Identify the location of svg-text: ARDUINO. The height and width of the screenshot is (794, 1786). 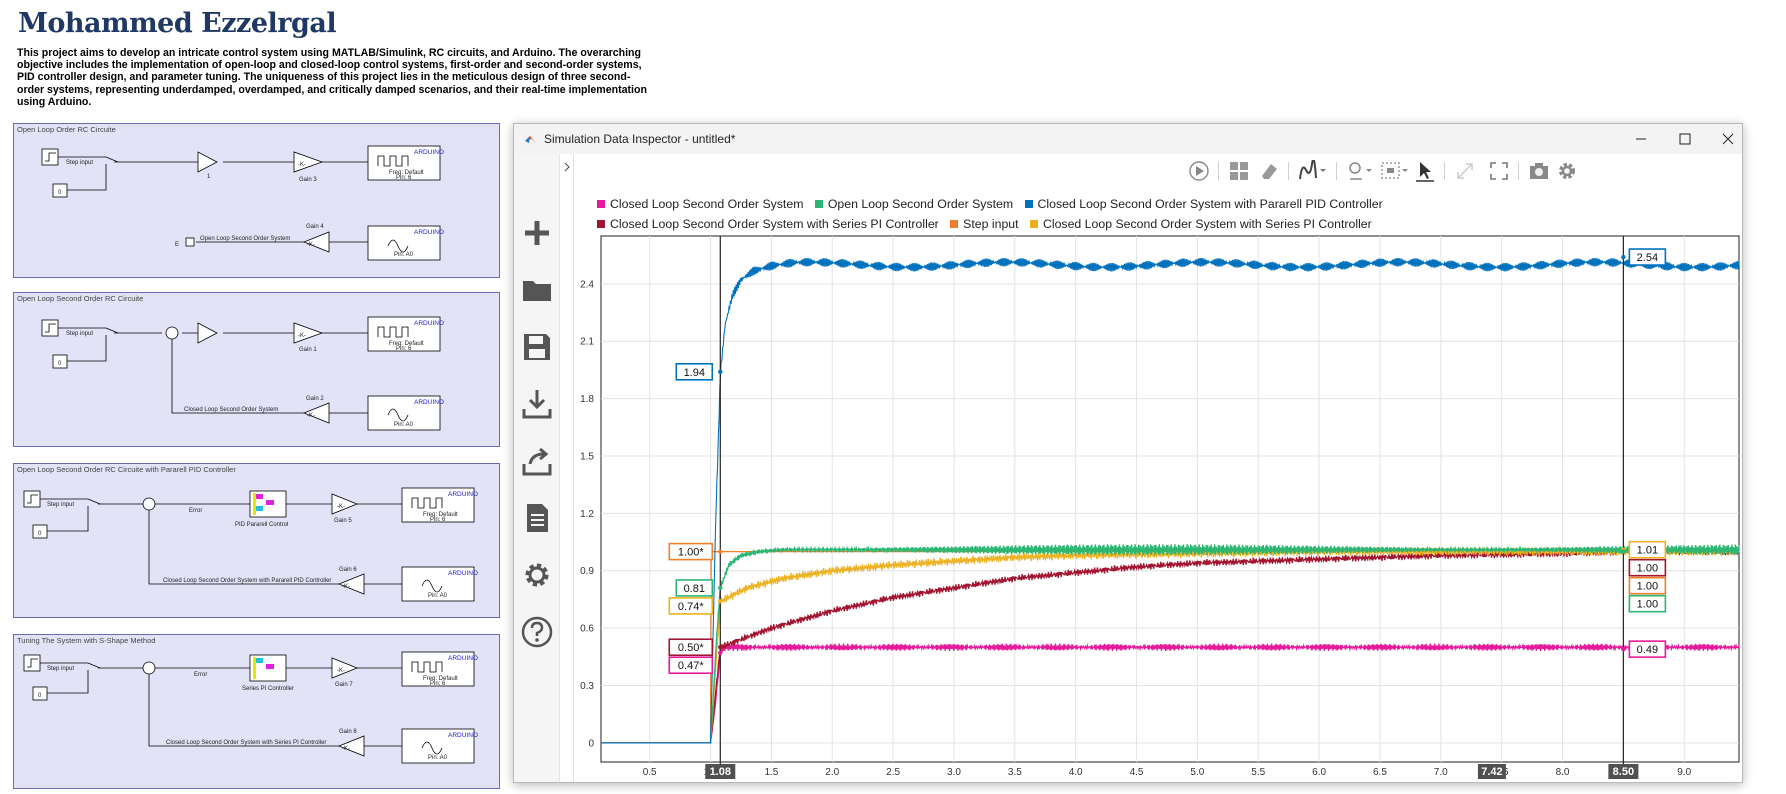
(463, 573).